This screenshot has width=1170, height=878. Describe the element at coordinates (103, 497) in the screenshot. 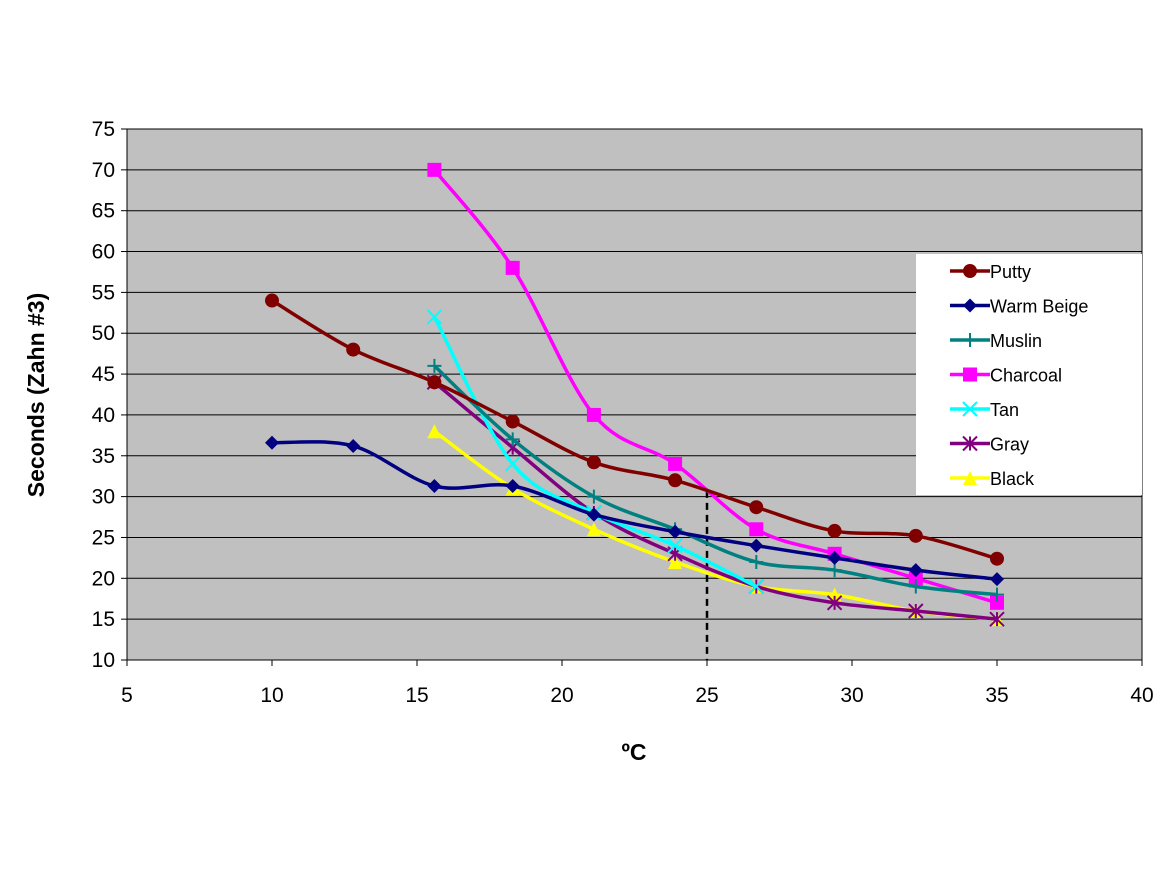

I see `y-tick-label: 30` at that location.